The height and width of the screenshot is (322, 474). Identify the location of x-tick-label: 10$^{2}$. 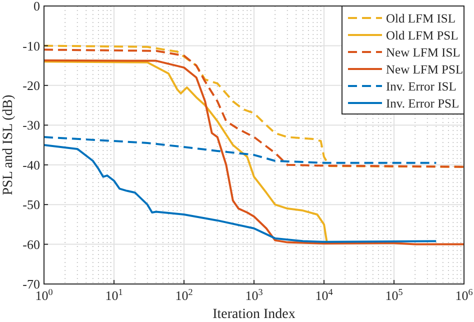
(184, 295).